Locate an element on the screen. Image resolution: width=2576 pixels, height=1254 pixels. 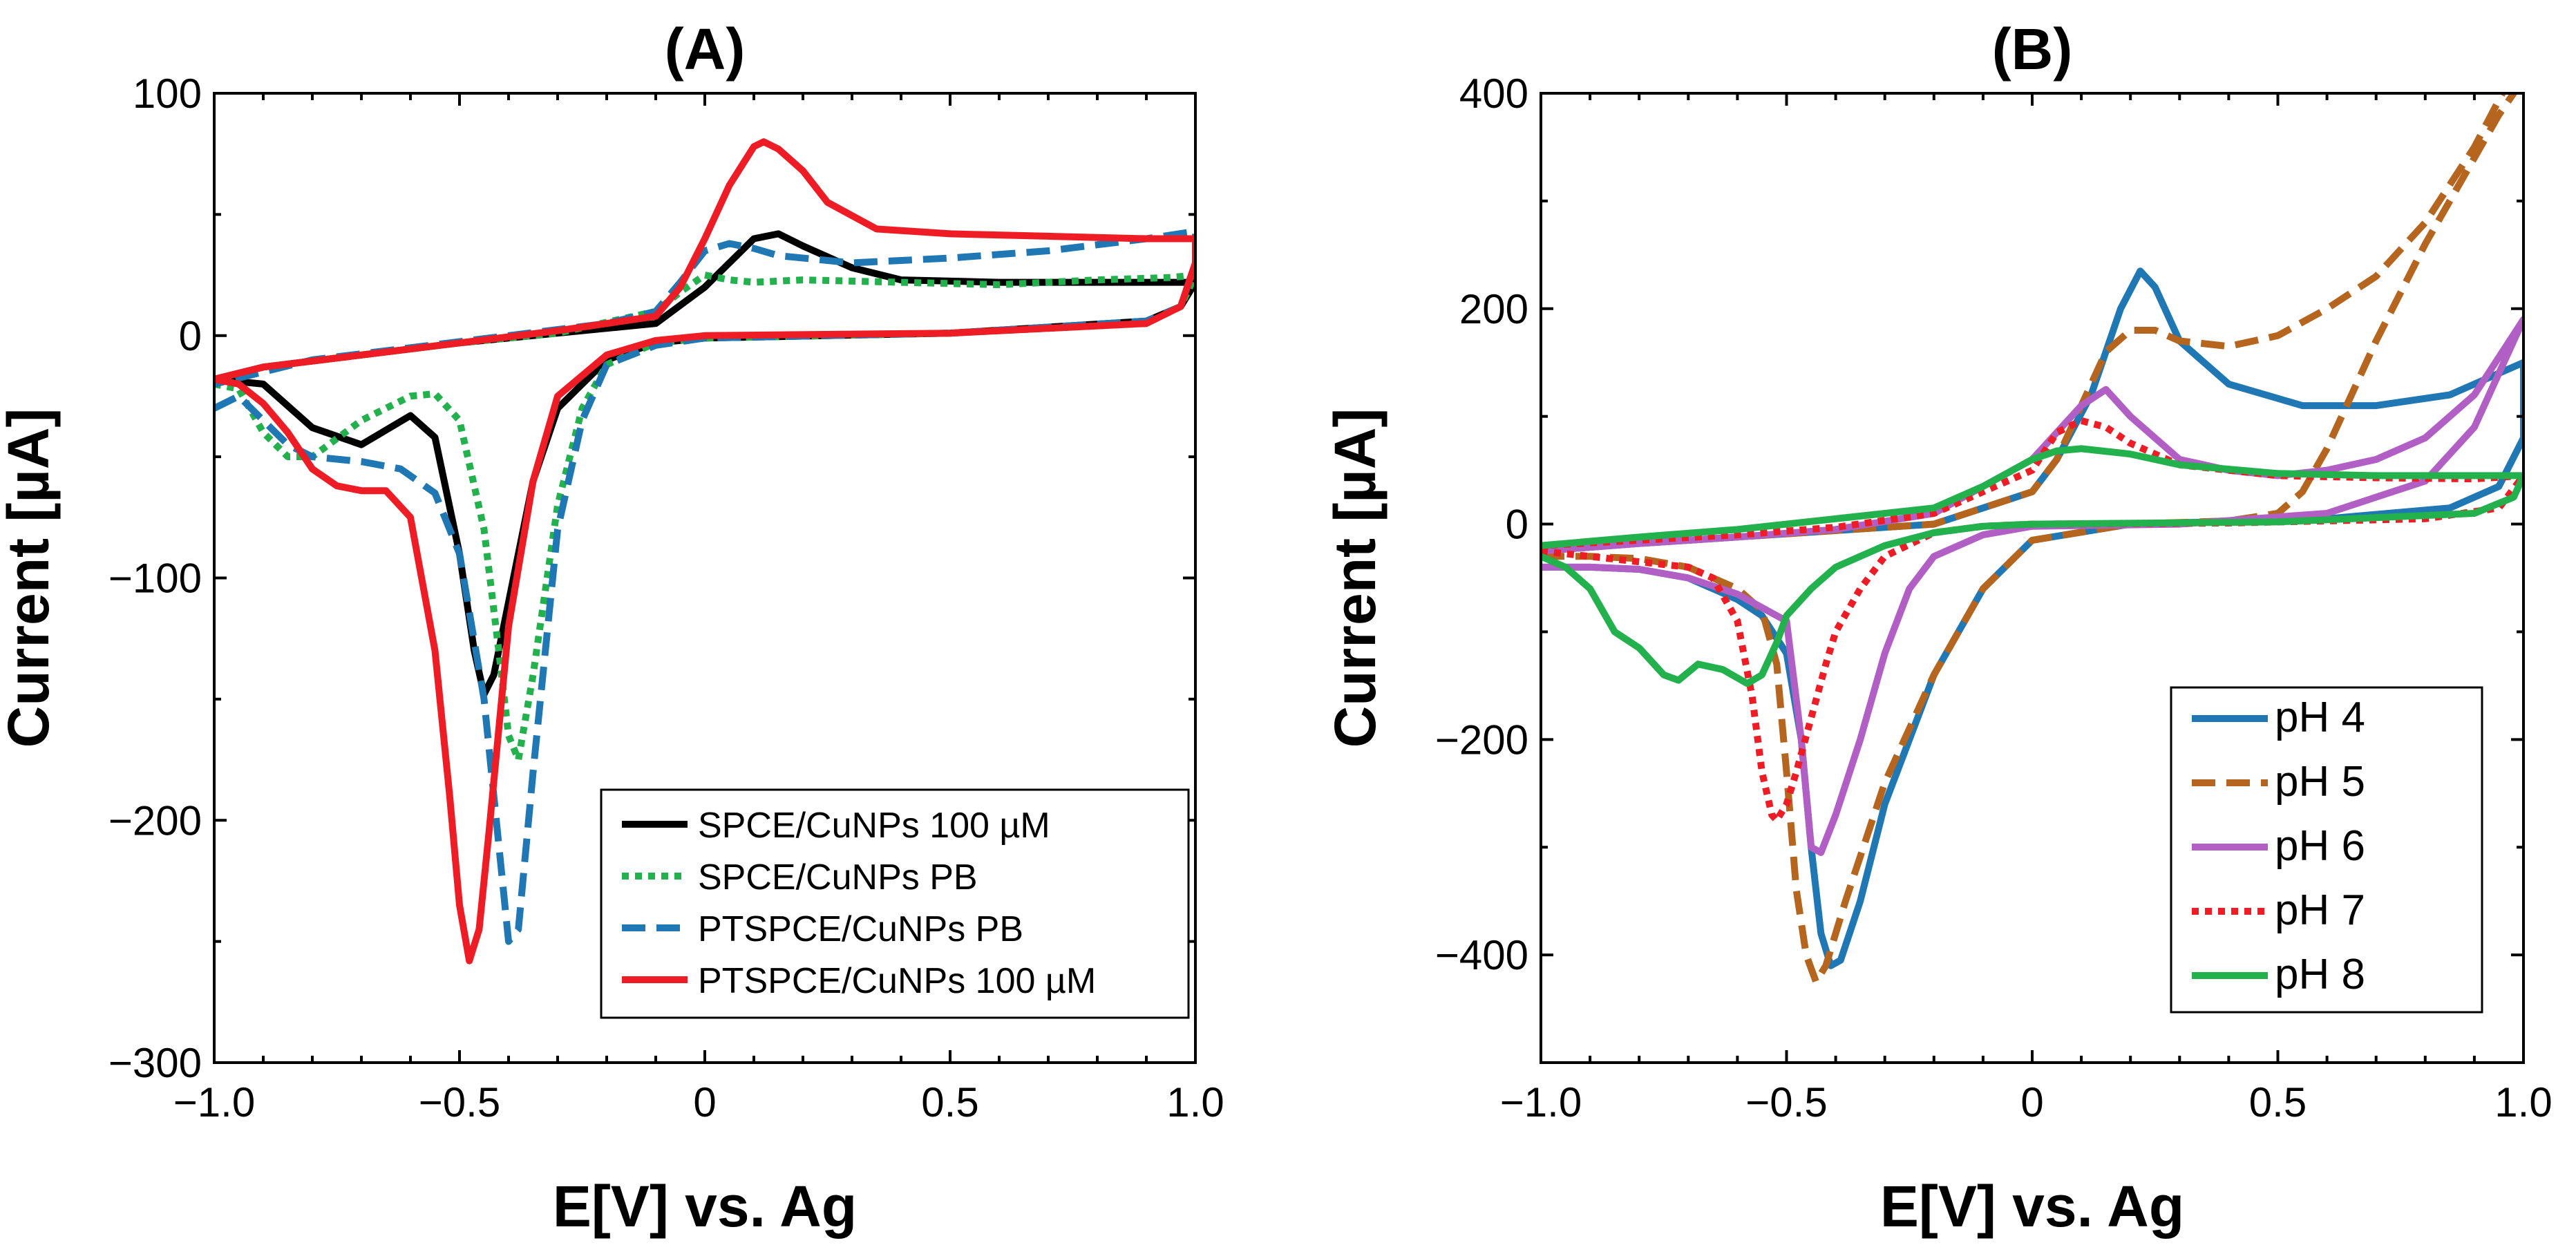
legend-label: pH 6 is located at coordinates (2320, 846).